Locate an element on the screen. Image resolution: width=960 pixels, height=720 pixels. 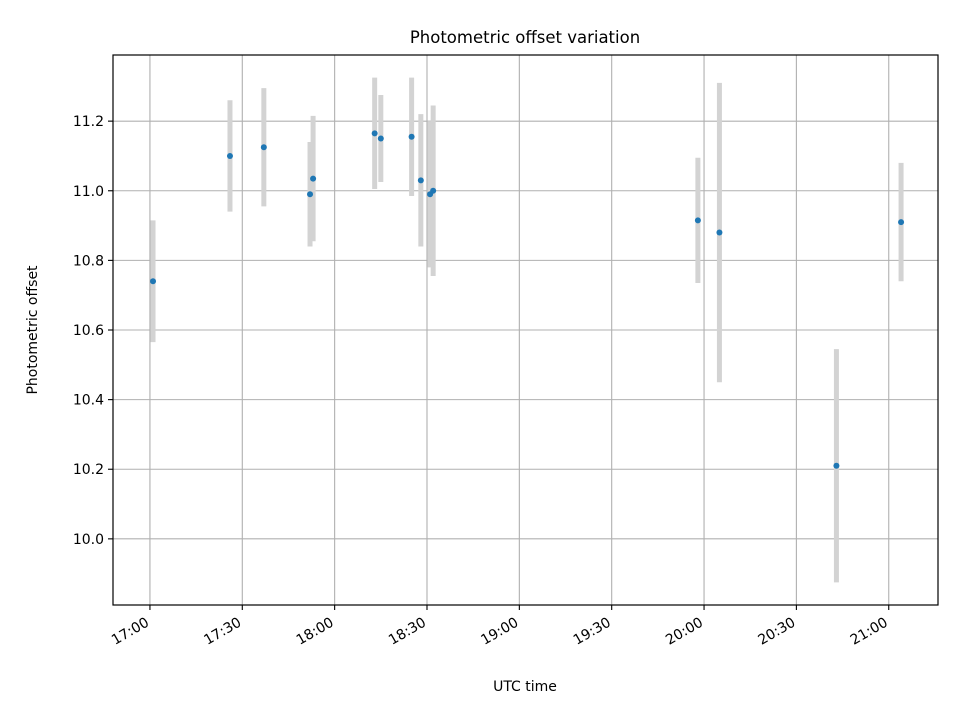
chart-title: Photometric offset variation is located at coordinates (525, 37).